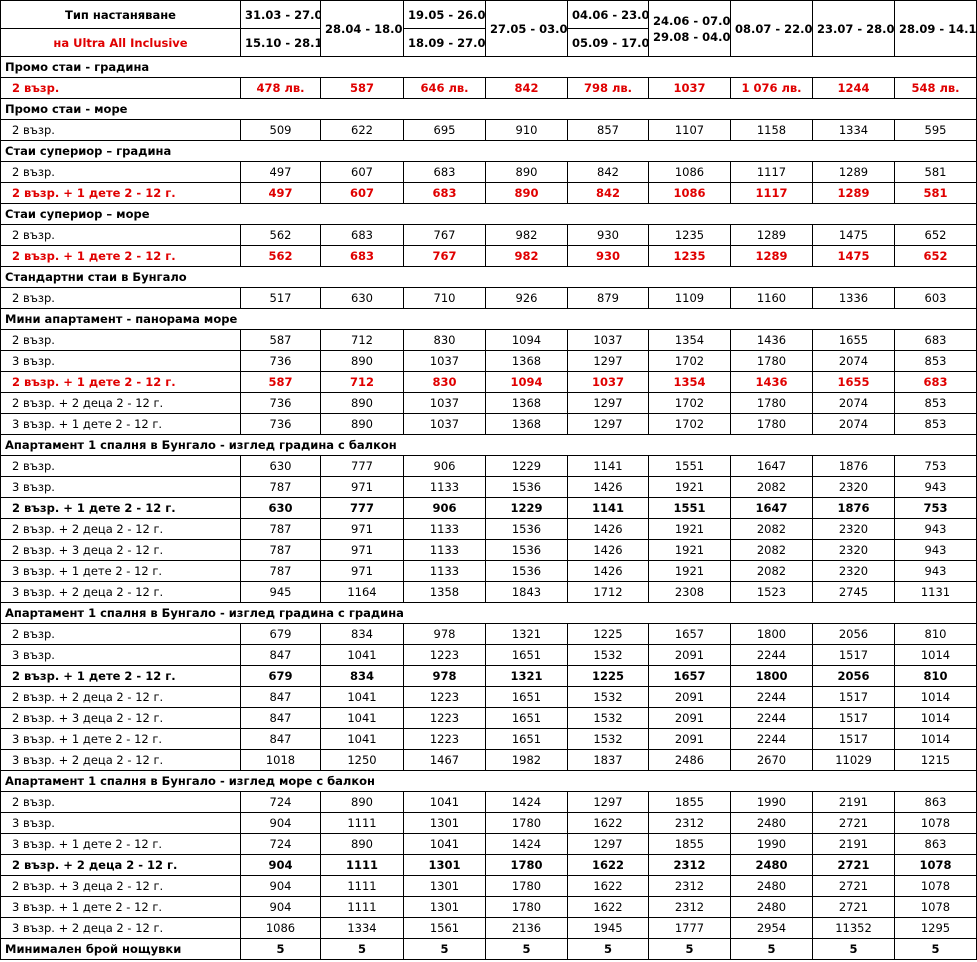 The image size is (977, 962). What do you see at coordinates (771, 844) in the screenshot?
I see `price-cell: 1990` at bounding box center [771, 844].